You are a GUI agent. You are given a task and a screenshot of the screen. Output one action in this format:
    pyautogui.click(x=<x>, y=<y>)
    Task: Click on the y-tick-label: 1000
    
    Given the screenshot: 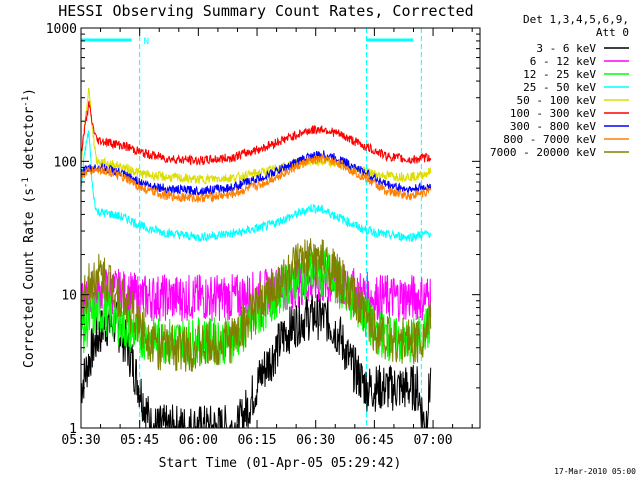 What is the action you would take?
    pyautogui.click(x=61, y=29)
    